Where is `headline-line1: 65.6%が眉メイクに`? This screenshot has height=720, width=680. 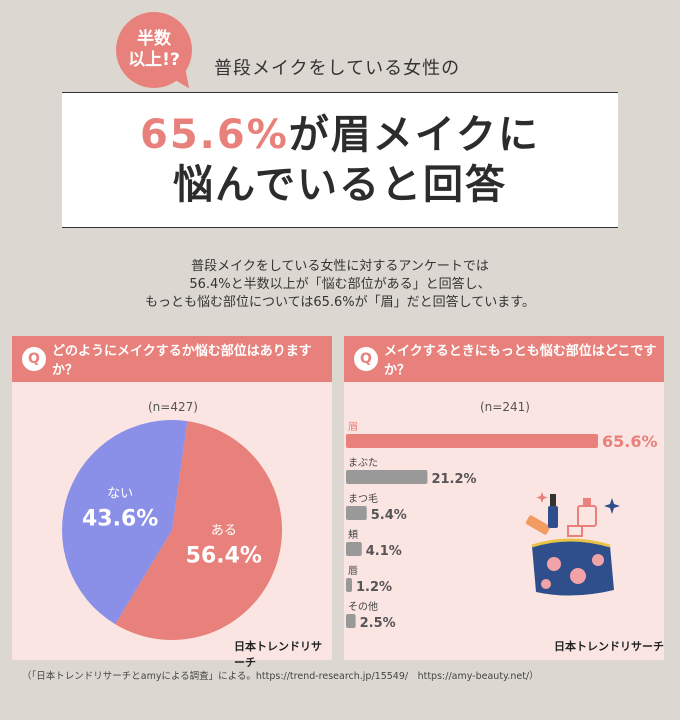 headline-line1: 65.6%が眉メイクに is located at coordinates (340, 135).